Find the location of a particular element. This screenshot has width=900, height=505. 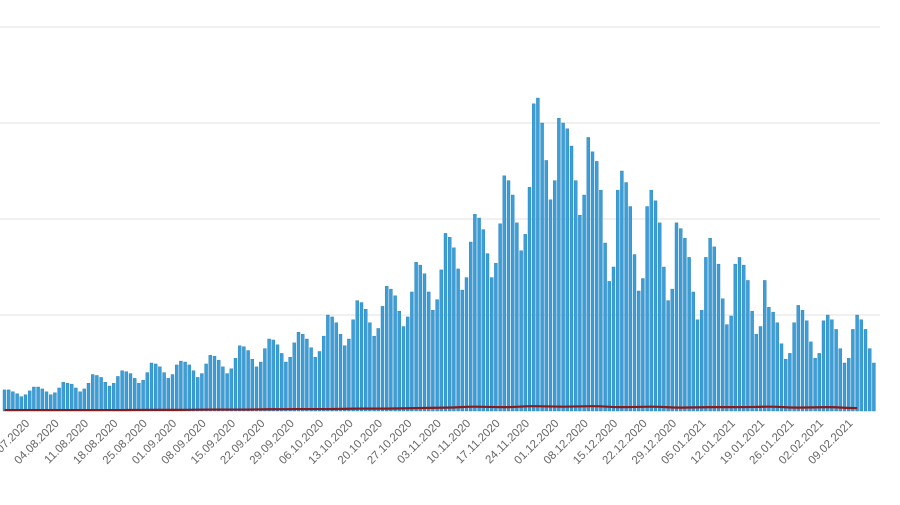

line-series is located at coordinates (431, 408).